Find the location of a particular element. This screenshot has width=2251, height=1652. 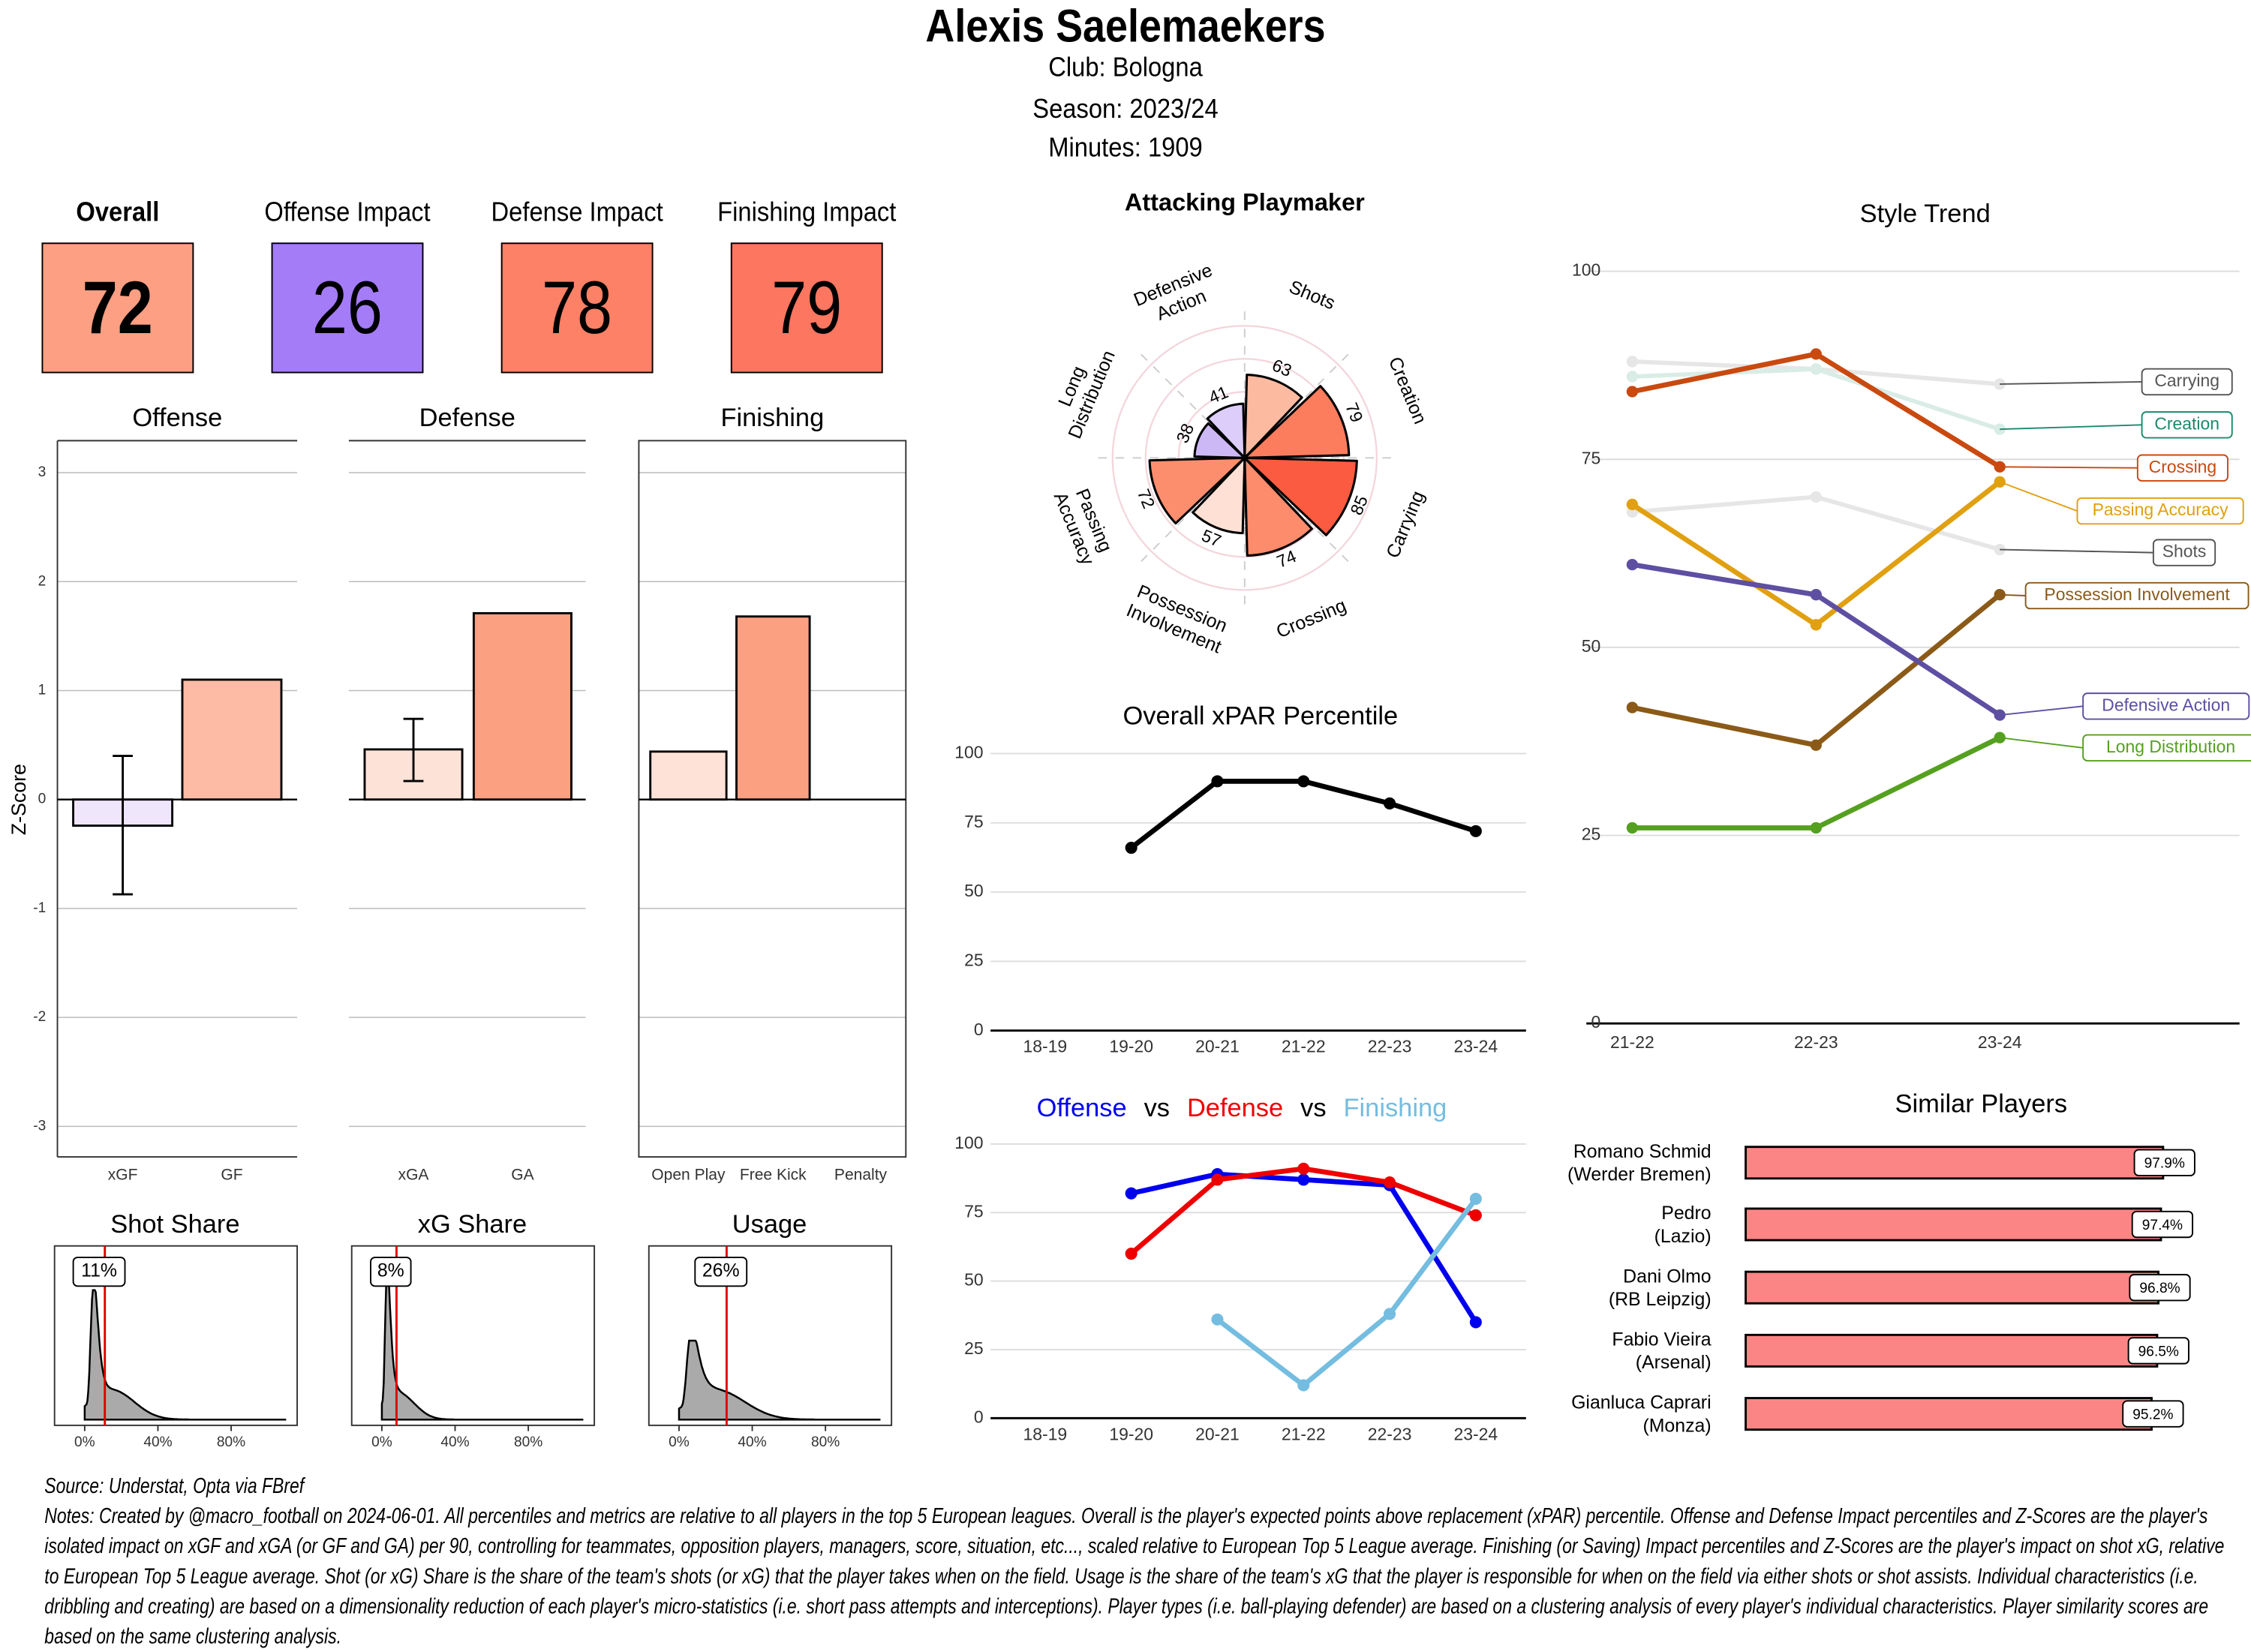

radar-bar-creation is located at coordinates (1297, 422).